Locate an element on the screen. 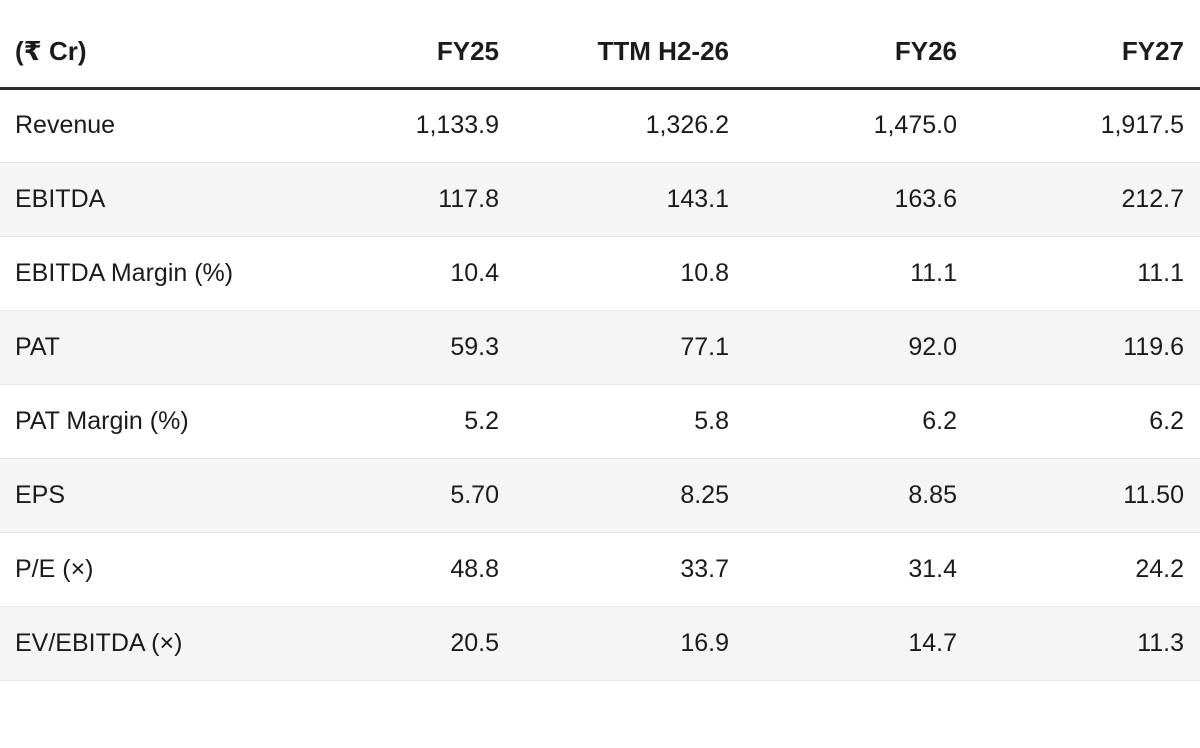  cell-value: 212.7 is located at coordinates (1079, 199).